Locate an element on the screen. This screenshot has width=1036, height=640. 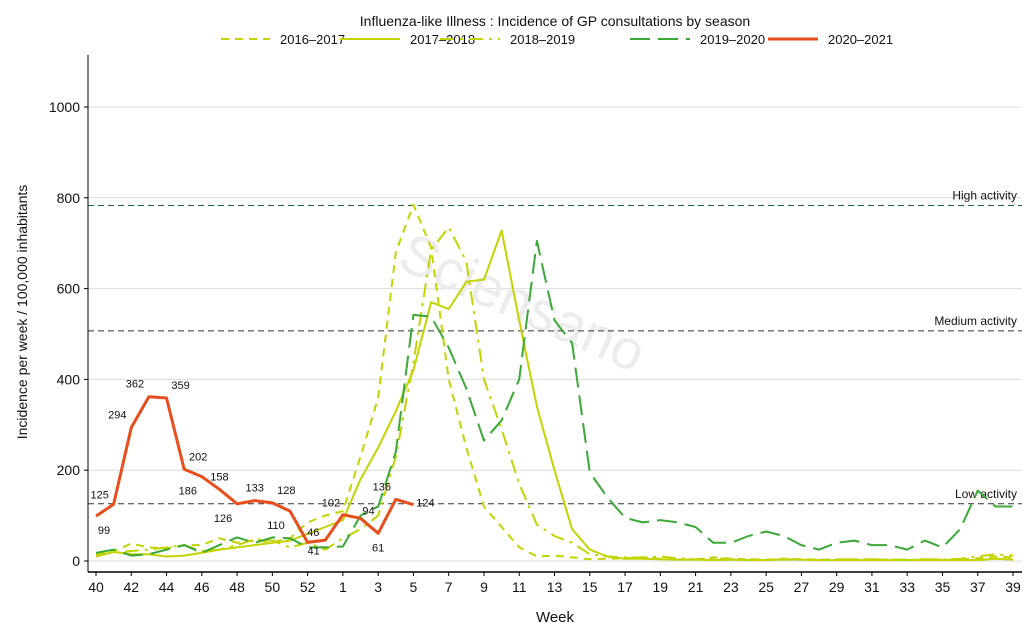
x-tick-label: 44 is located at coordinates (167, 587).